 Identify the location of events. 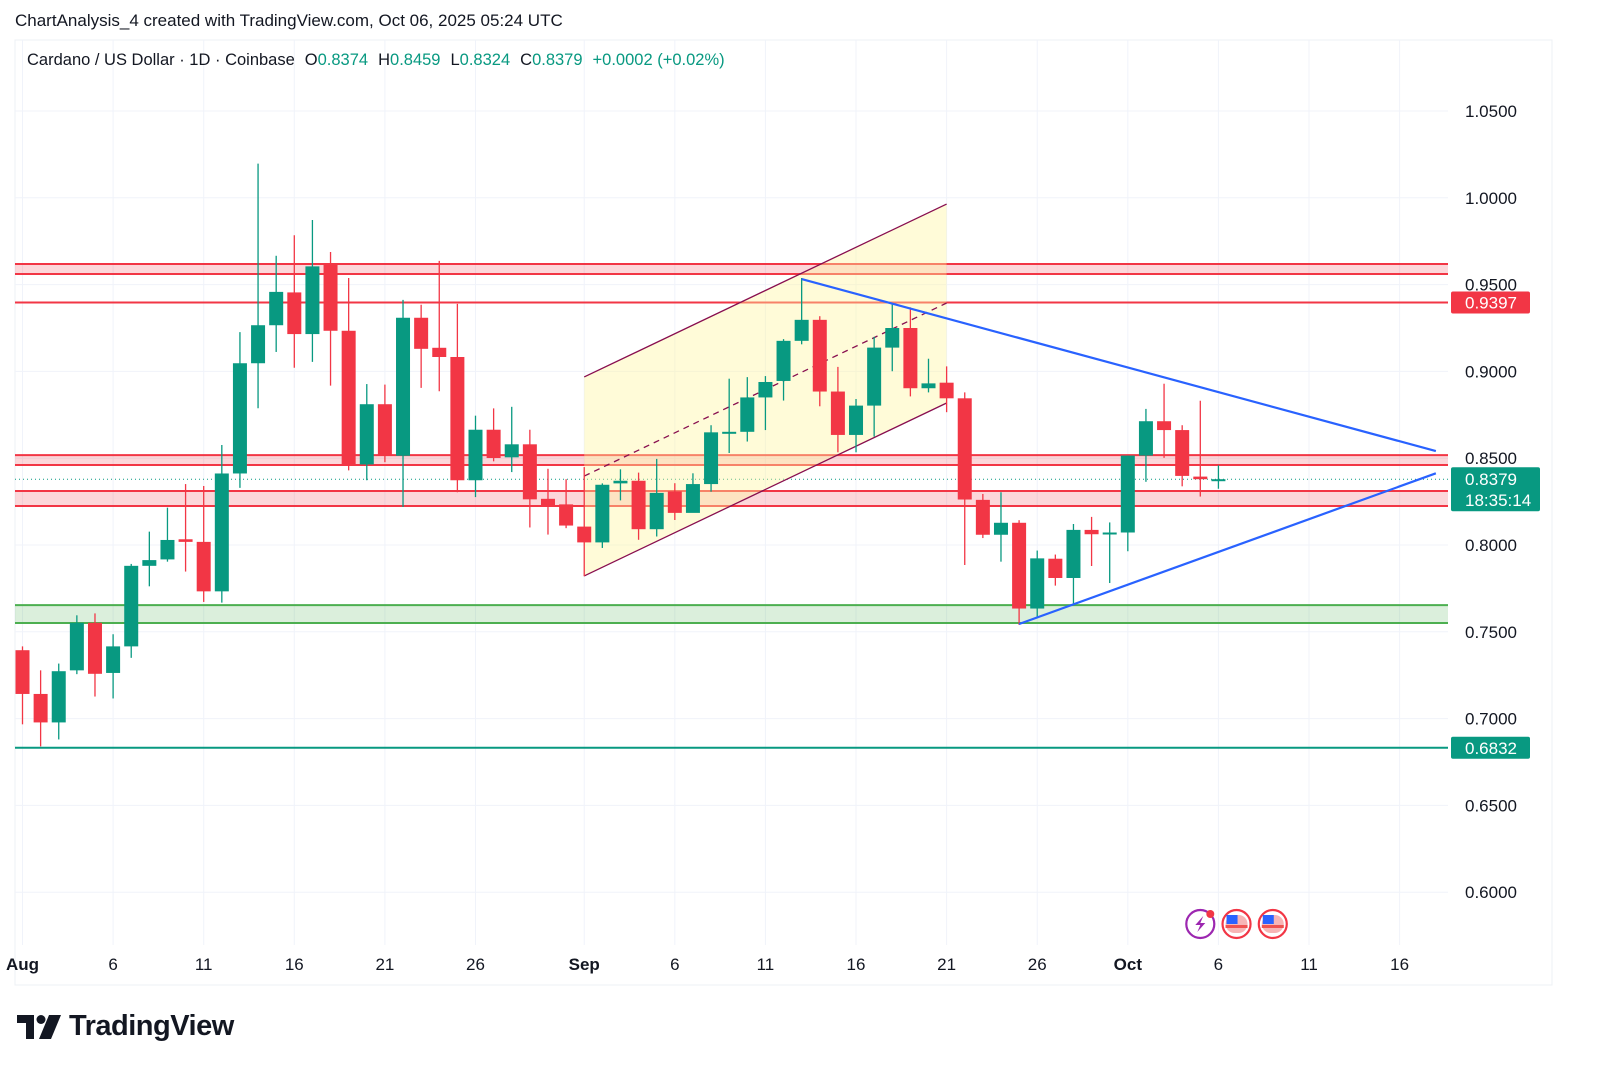
(1236, 924).